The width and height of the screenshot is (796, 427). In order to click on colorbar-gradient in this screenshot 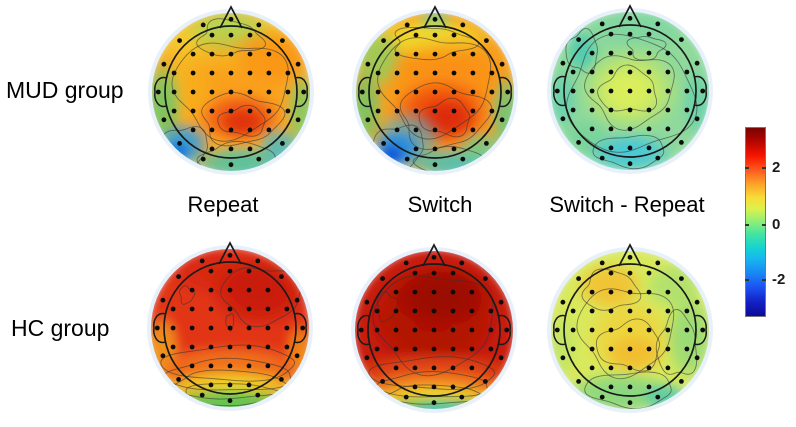, I will do `click(755, 222)`.